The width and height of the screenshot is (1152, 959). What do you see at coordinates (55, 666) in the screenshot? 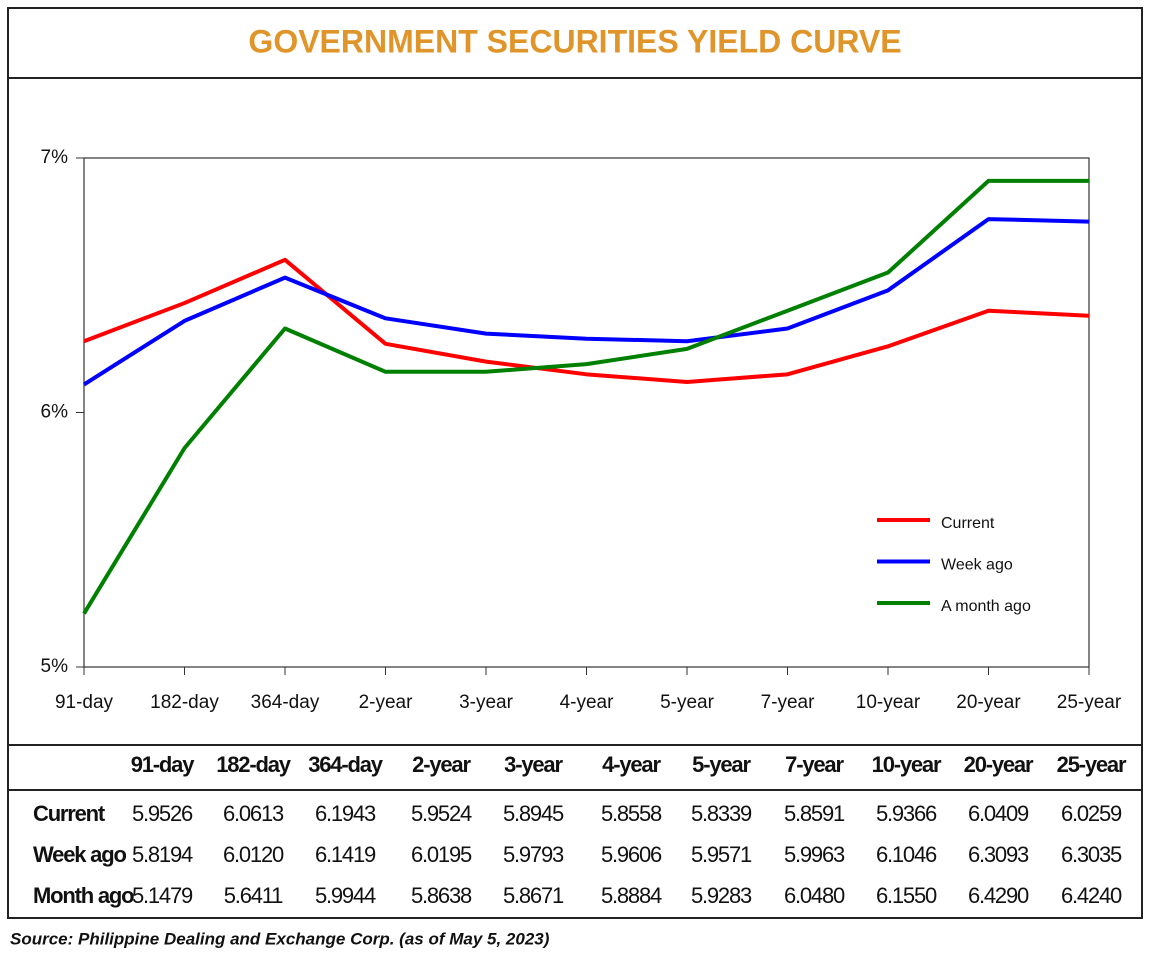
I see `y-tick-label: 5%` at bounding box center [55, 666].